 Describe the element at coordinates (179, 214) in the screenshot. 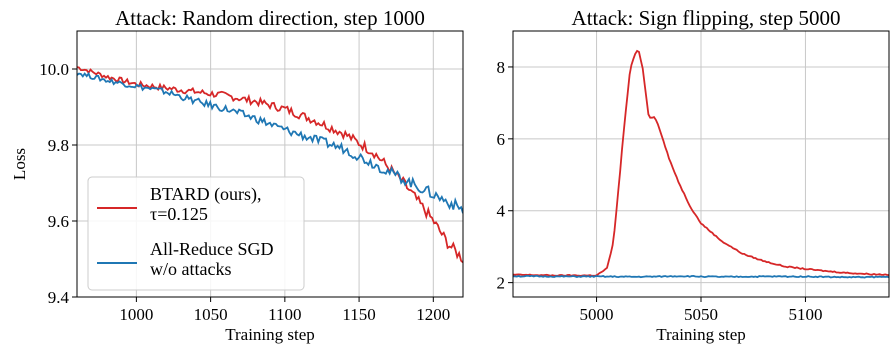

I see `legend-label: τ=0.125` at that location.